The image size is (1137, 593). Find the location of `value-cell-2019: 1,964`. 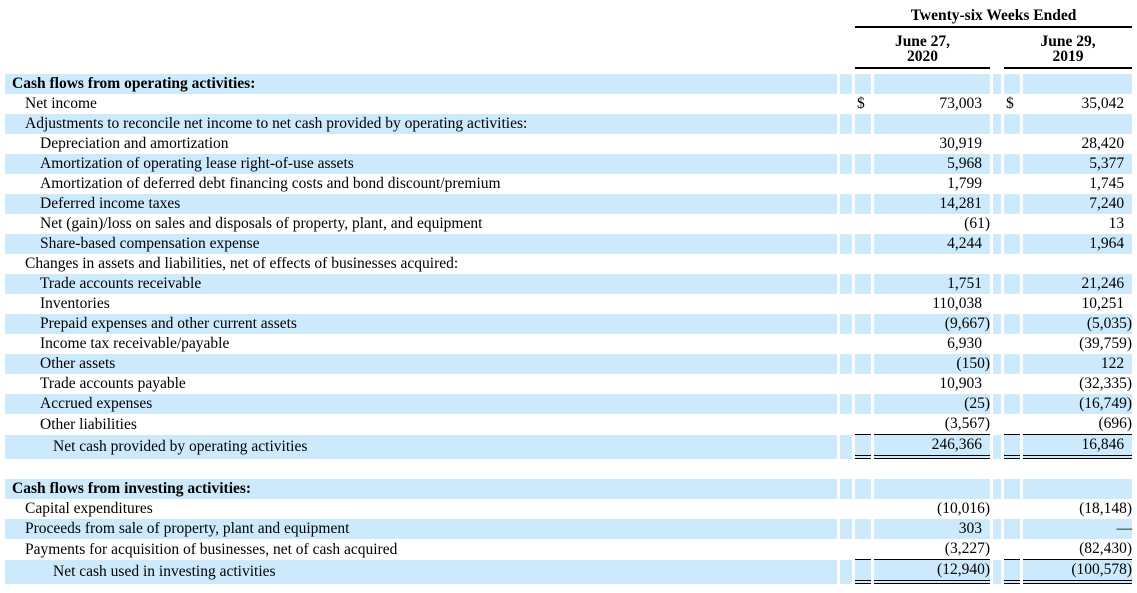

value-cell-2019: 1,964 is located at coordinates (1078, 244).